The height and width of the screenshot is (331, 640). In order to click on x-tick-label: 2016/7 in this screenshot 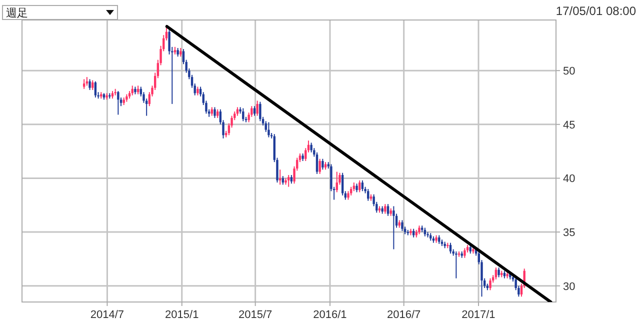, I will do `click(404, 315)`.